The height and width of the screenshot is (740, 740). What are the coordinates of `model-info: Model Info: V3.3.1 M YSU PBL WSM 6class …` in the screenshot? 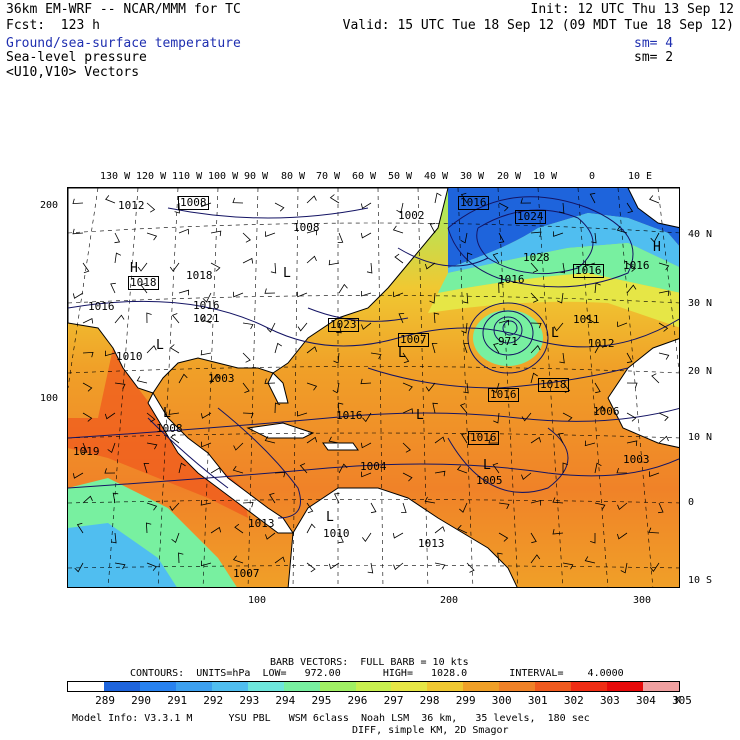 It's located at (331, 718).